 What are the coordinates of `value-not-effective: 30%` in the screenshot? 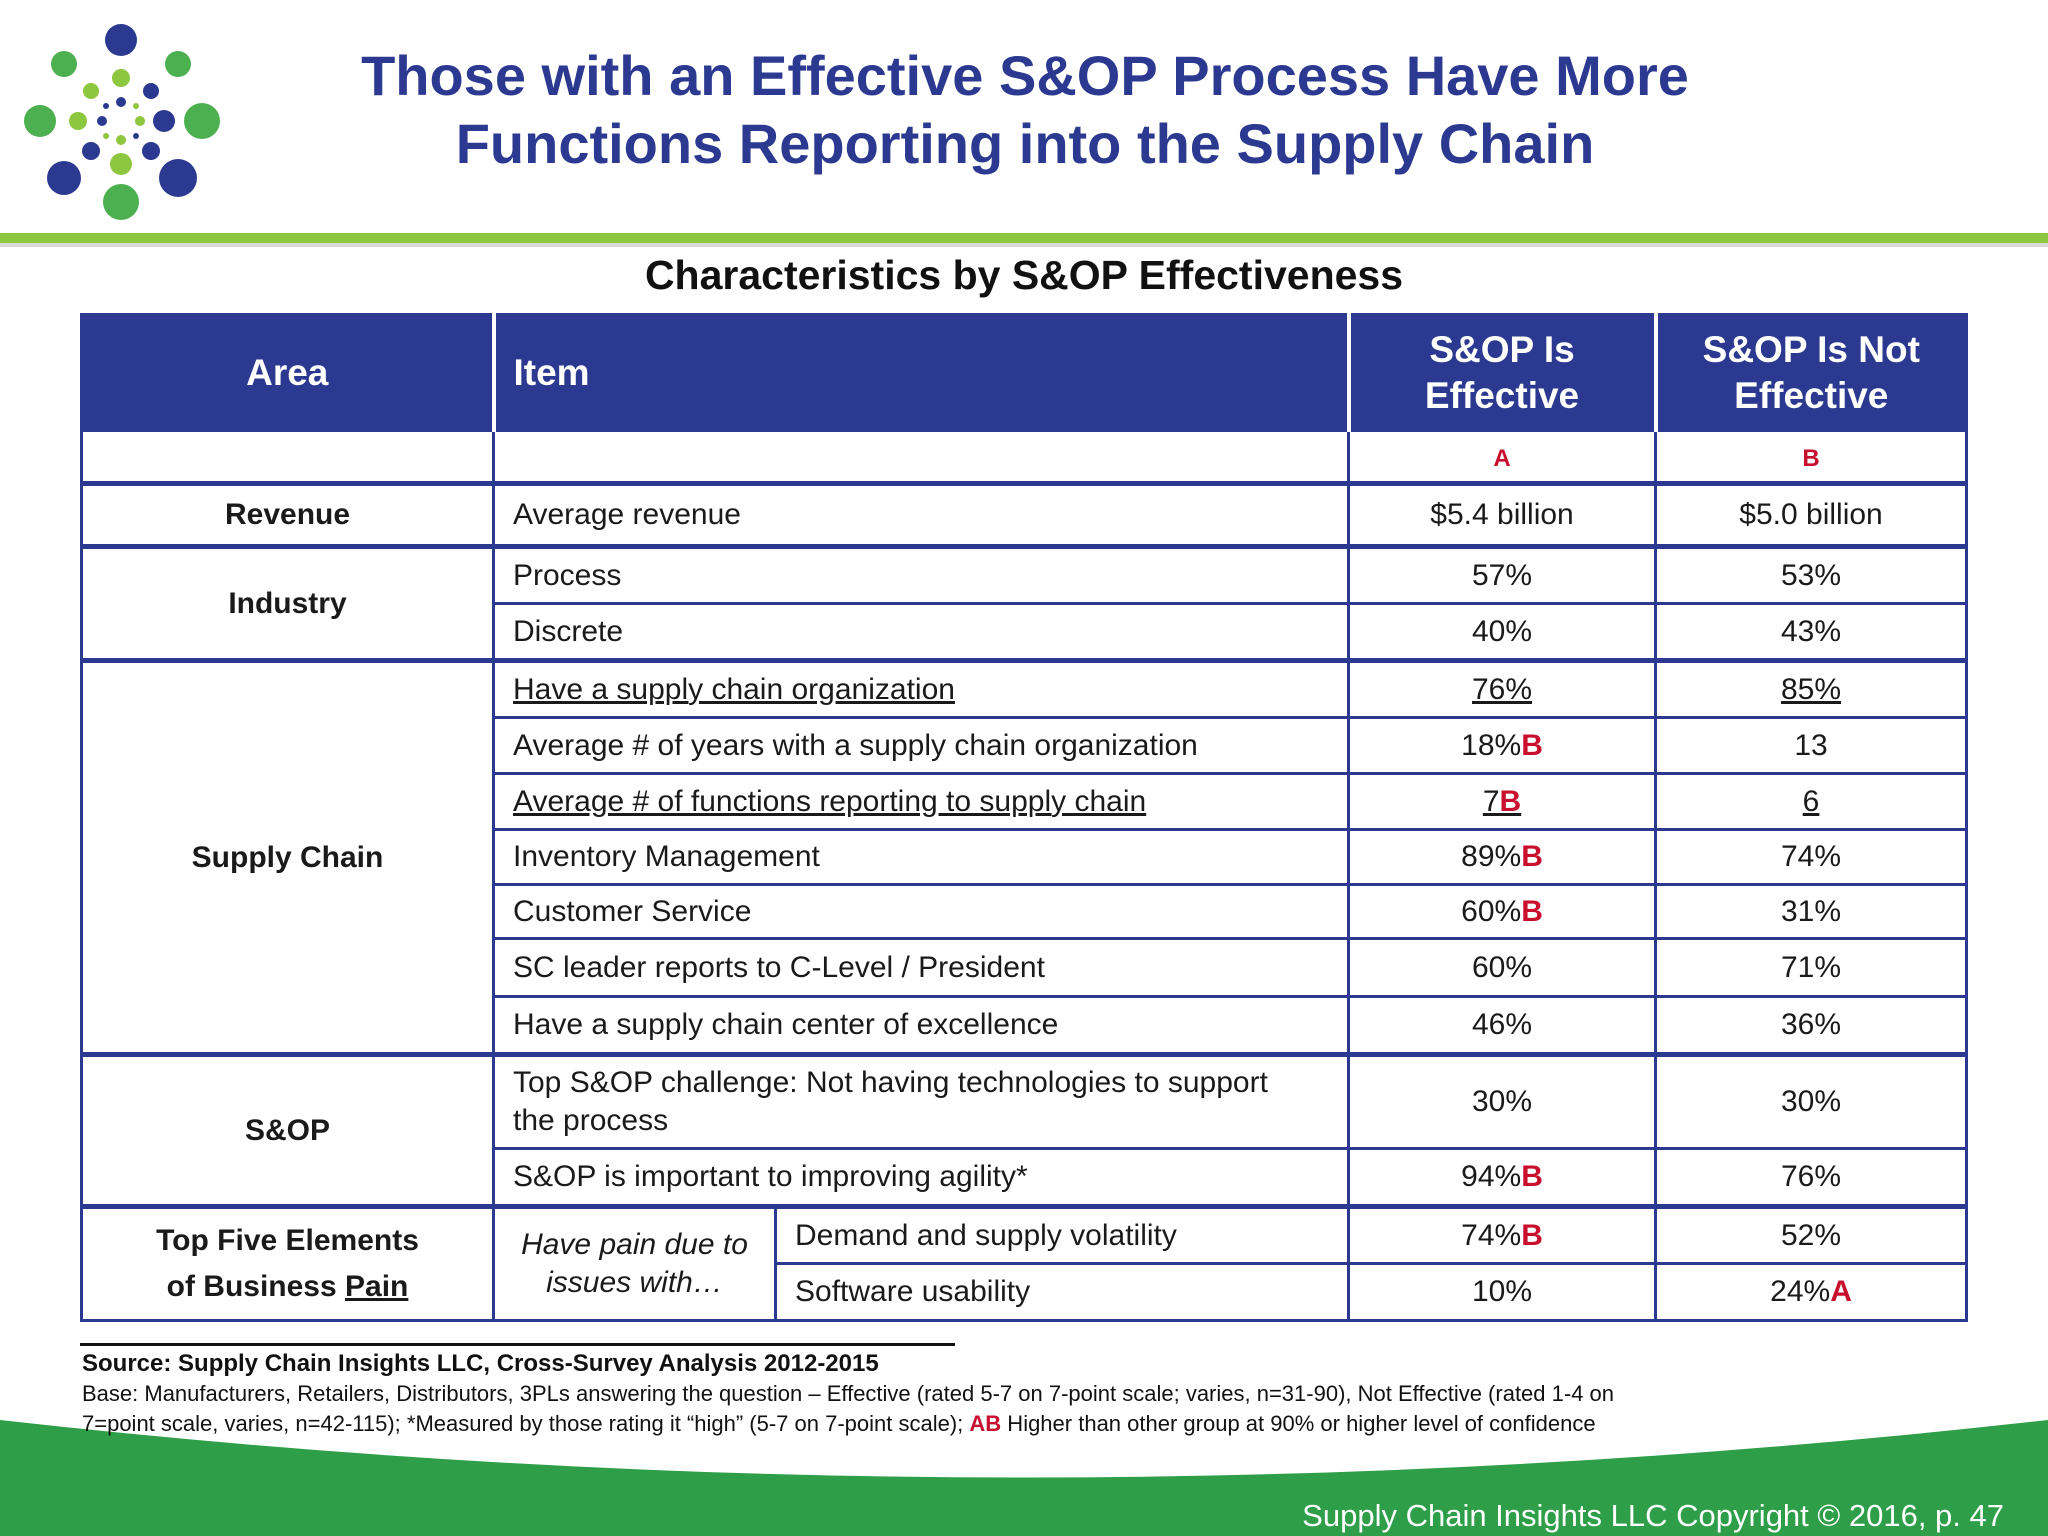 It's located at (1811, 1101).